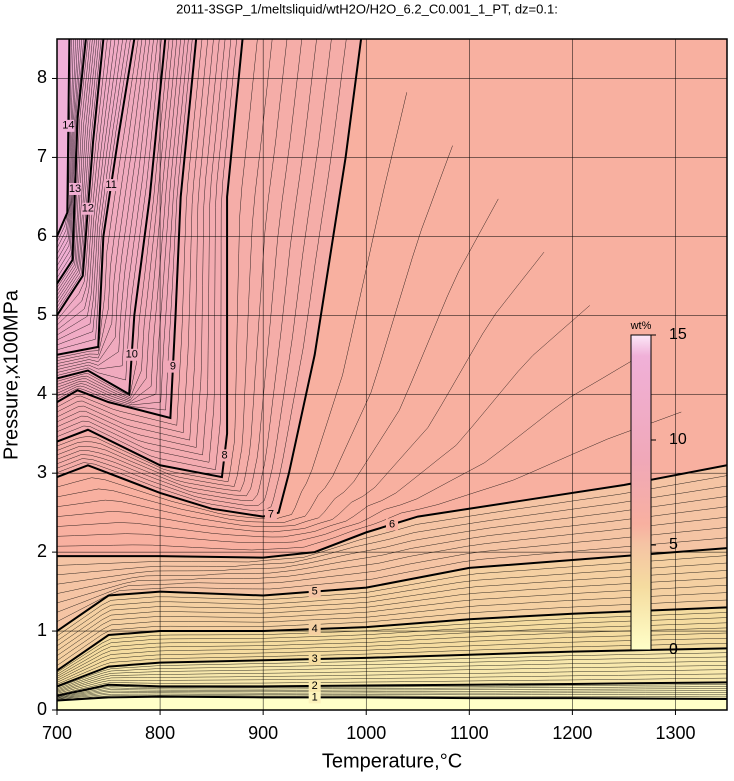 This screenshot has height=781, width=734. I want to click on contour-label: 8, so click(224, 455).